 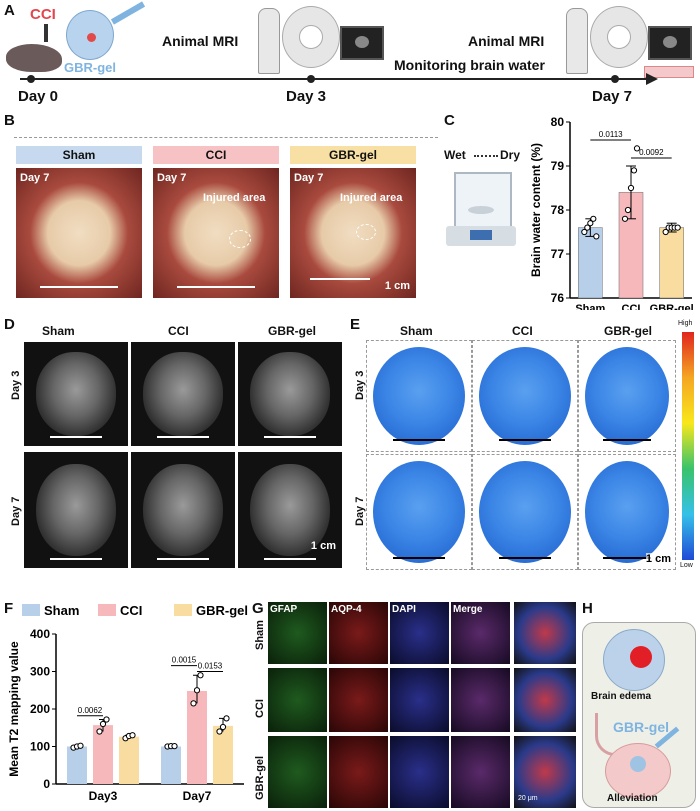 I want to click on curve-arrow-icon, so click(x=607, y=734).